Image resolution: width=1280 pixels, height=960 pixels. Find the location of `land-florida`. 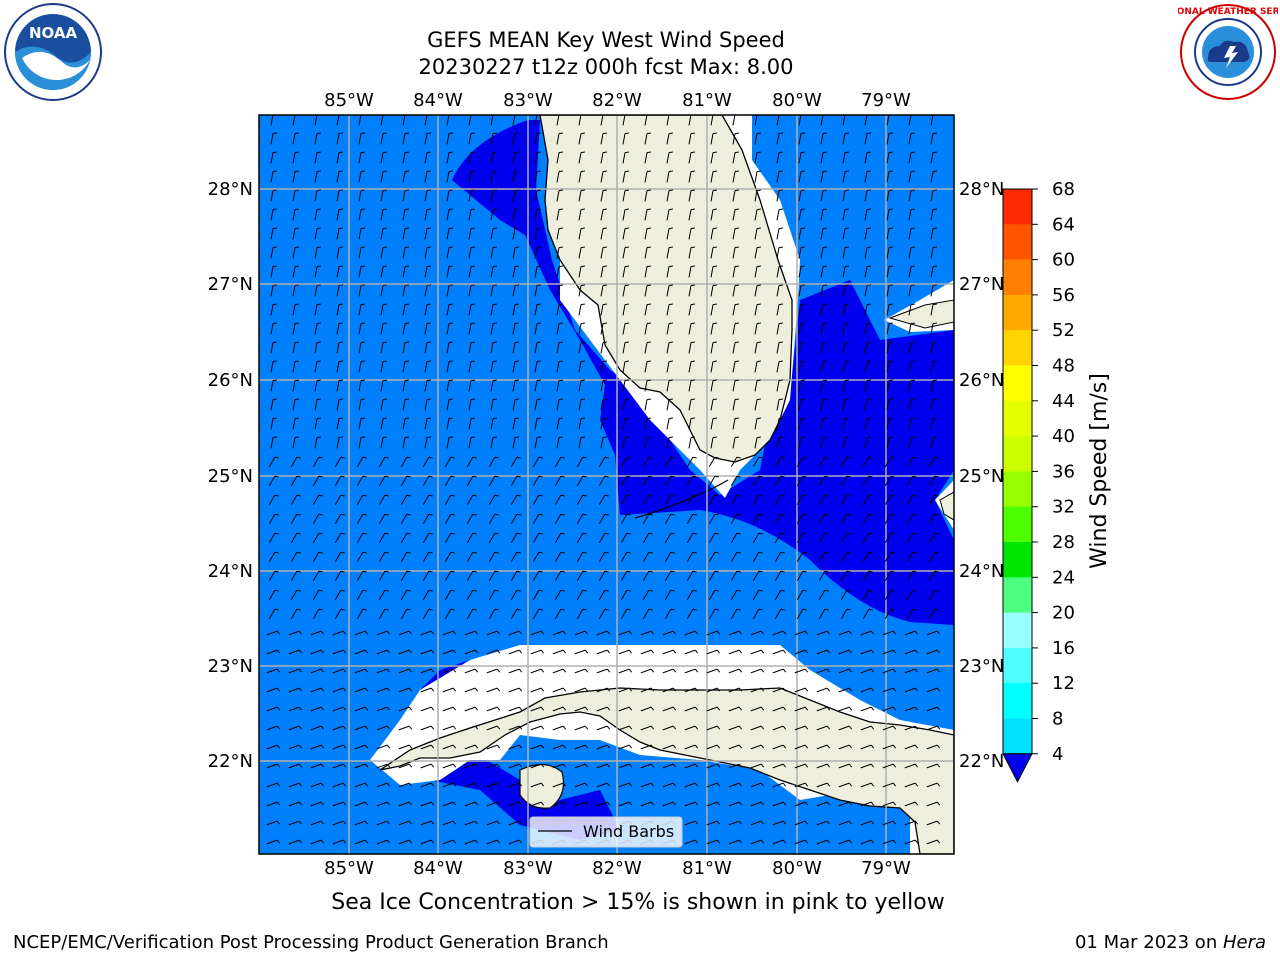

land-florida is located at coordinates (666, 289).